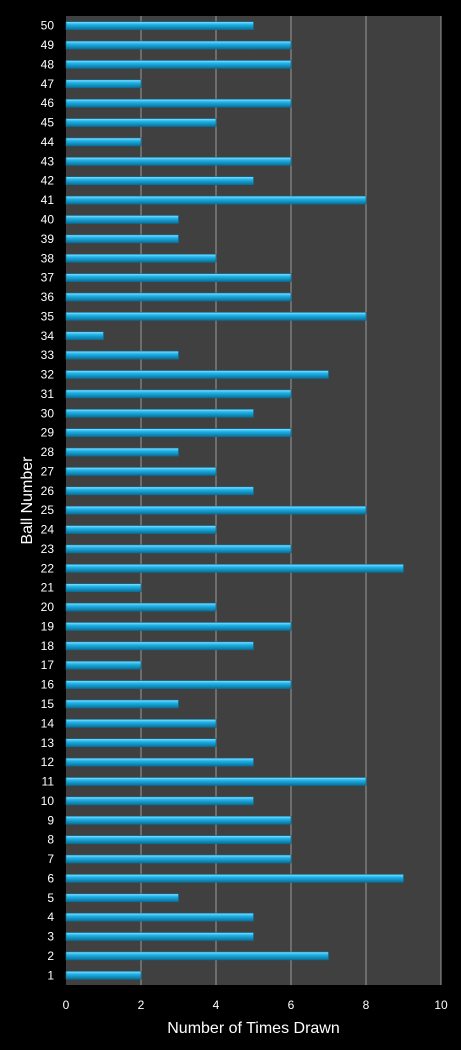 The image size is (461, 1050). I want to click on y-tick-label: 37, so click(48, 278).